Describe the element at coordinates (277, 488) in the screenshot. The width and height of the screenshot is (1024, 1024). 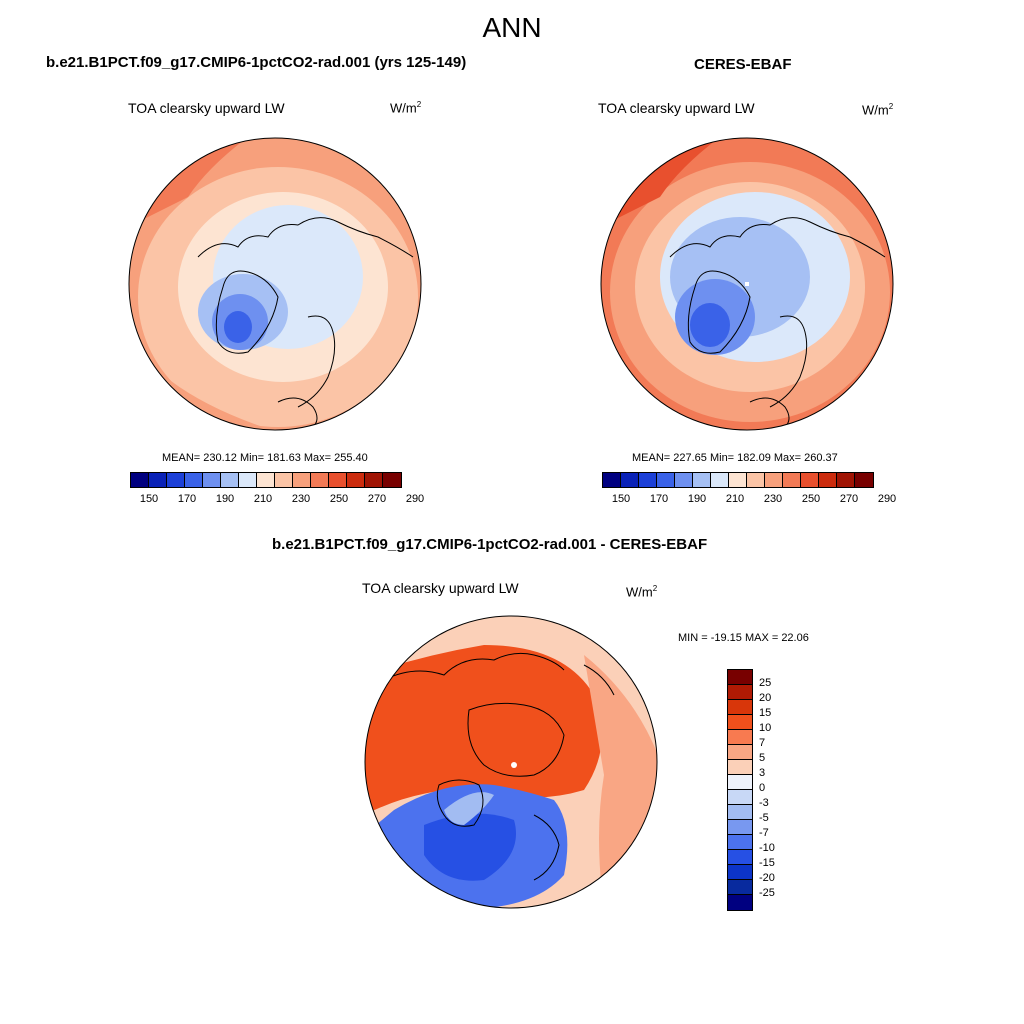
I see `model-colorbar: 150 170 190 210 230 250 270 290` at that location.